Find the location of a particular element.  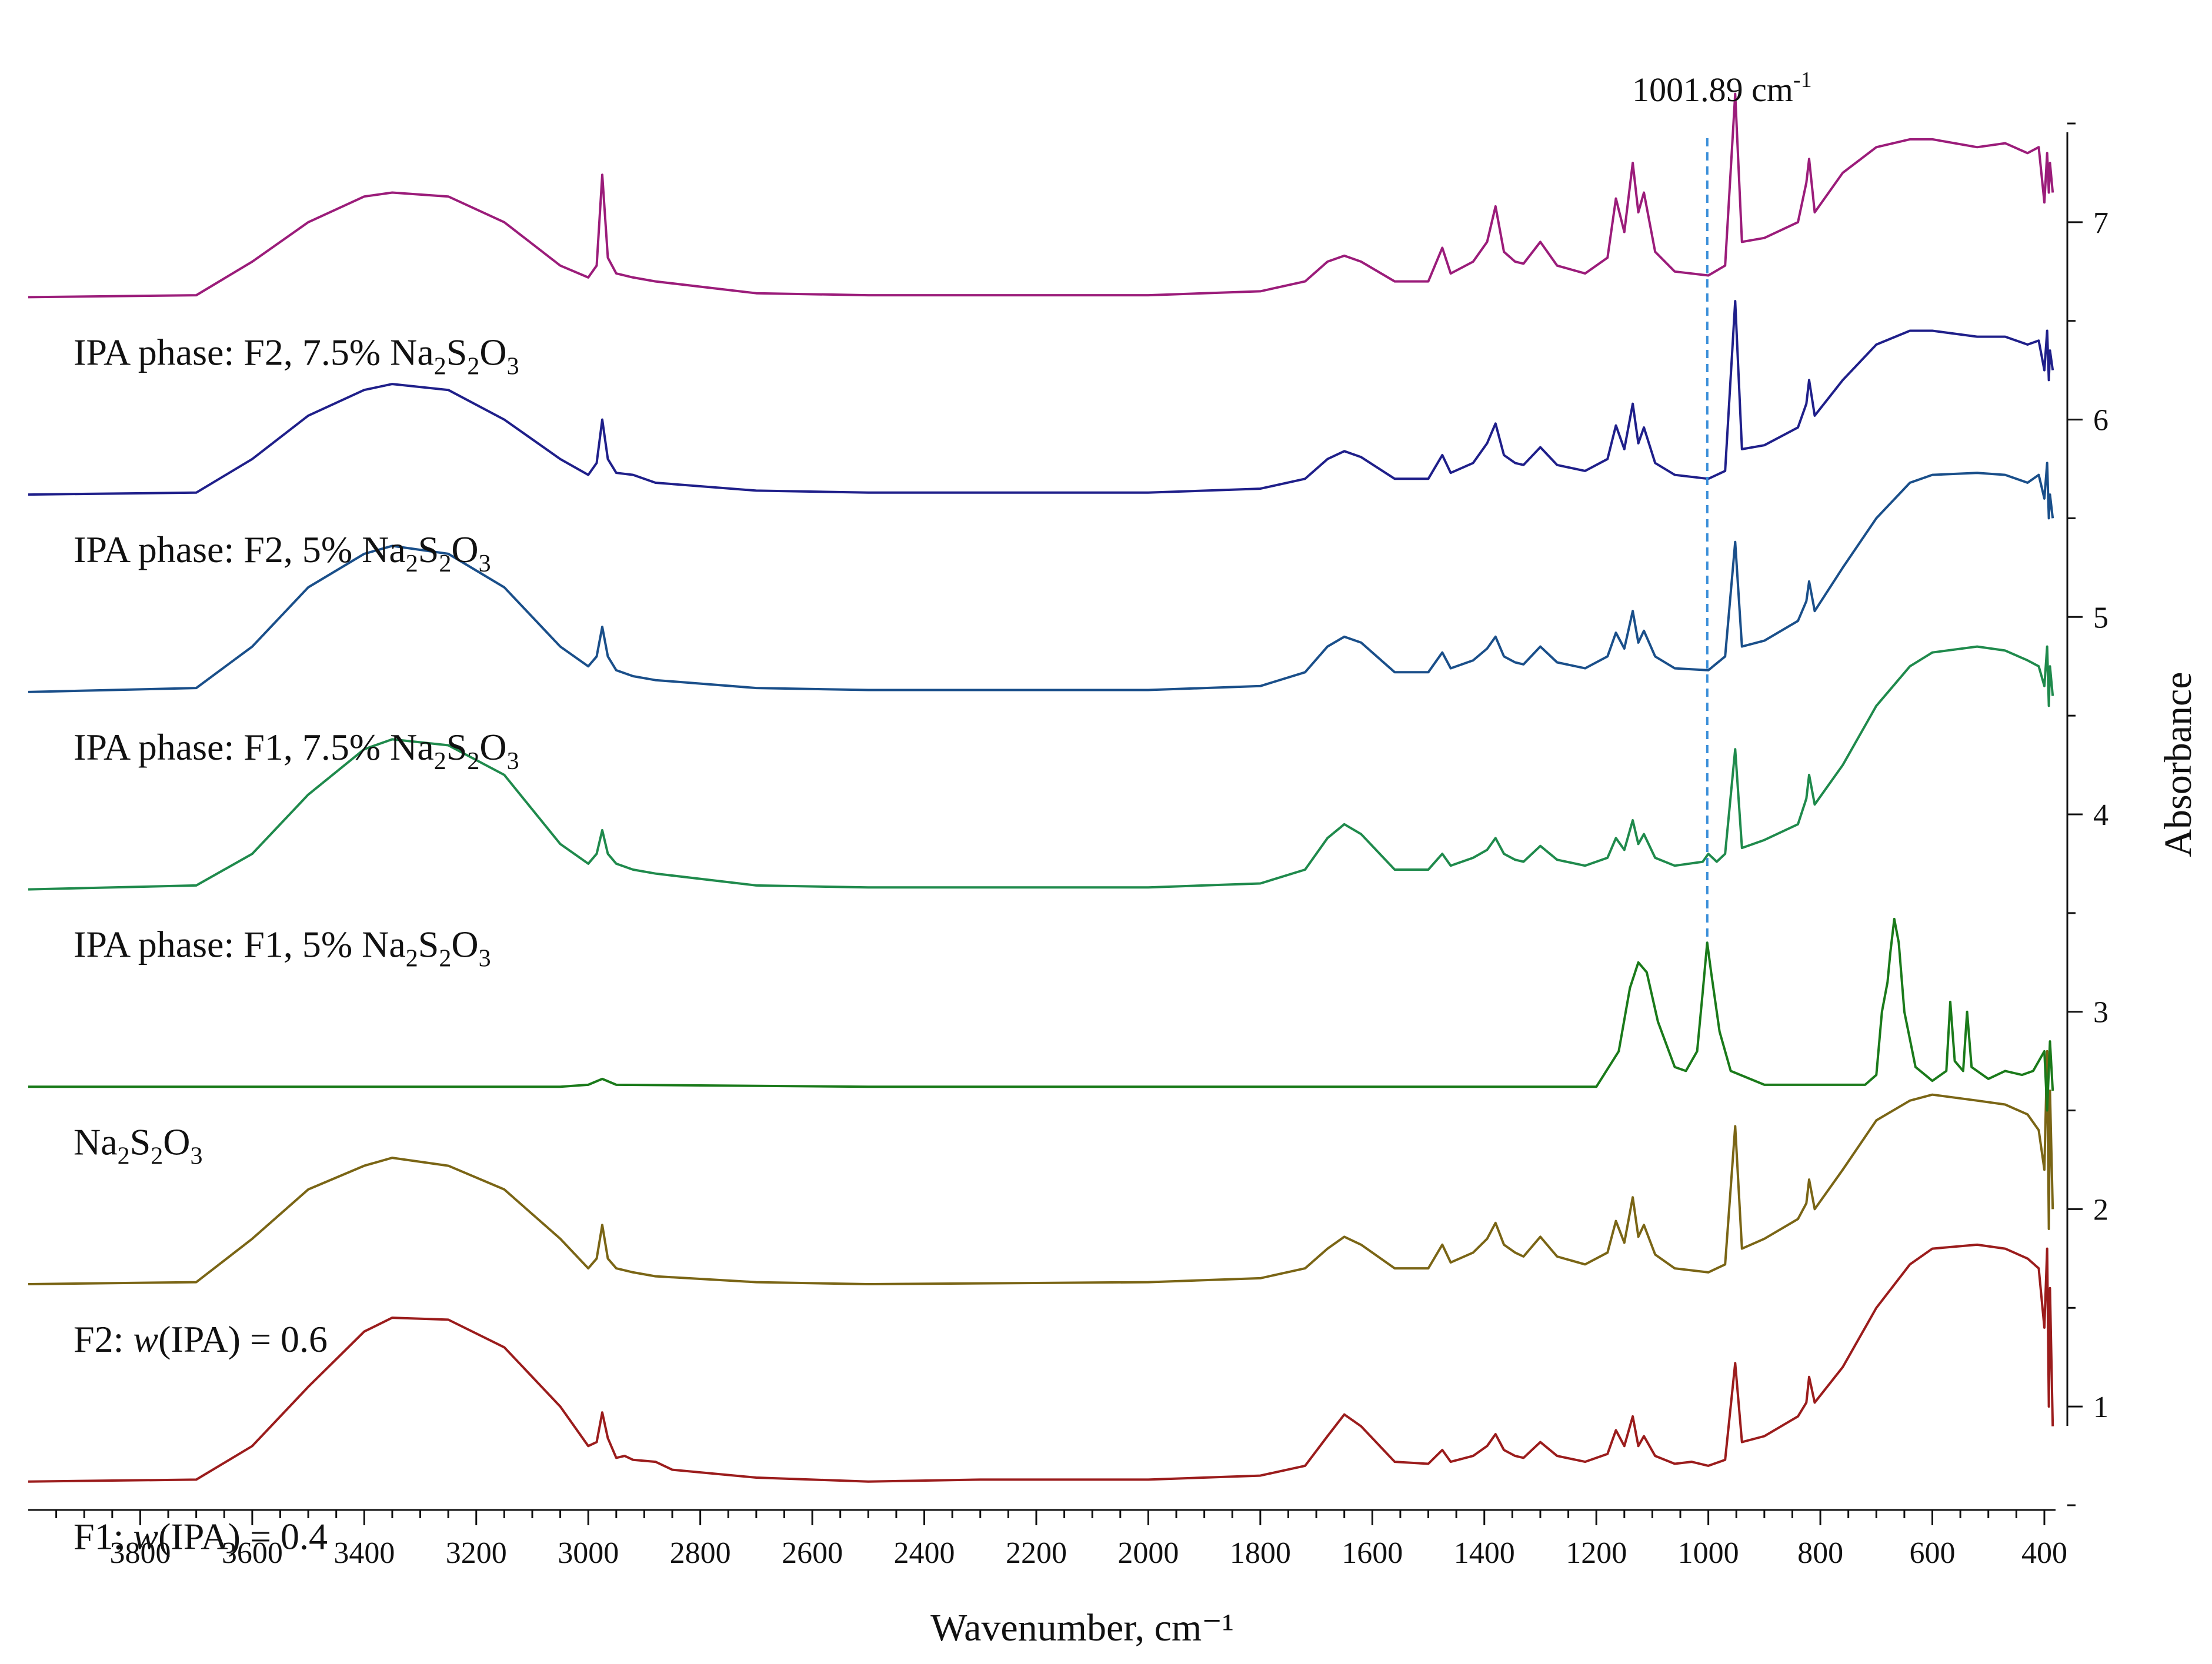

series-label: IPA phase: F2, 5% Na2S2O3 is located at coordinates (282, 553).